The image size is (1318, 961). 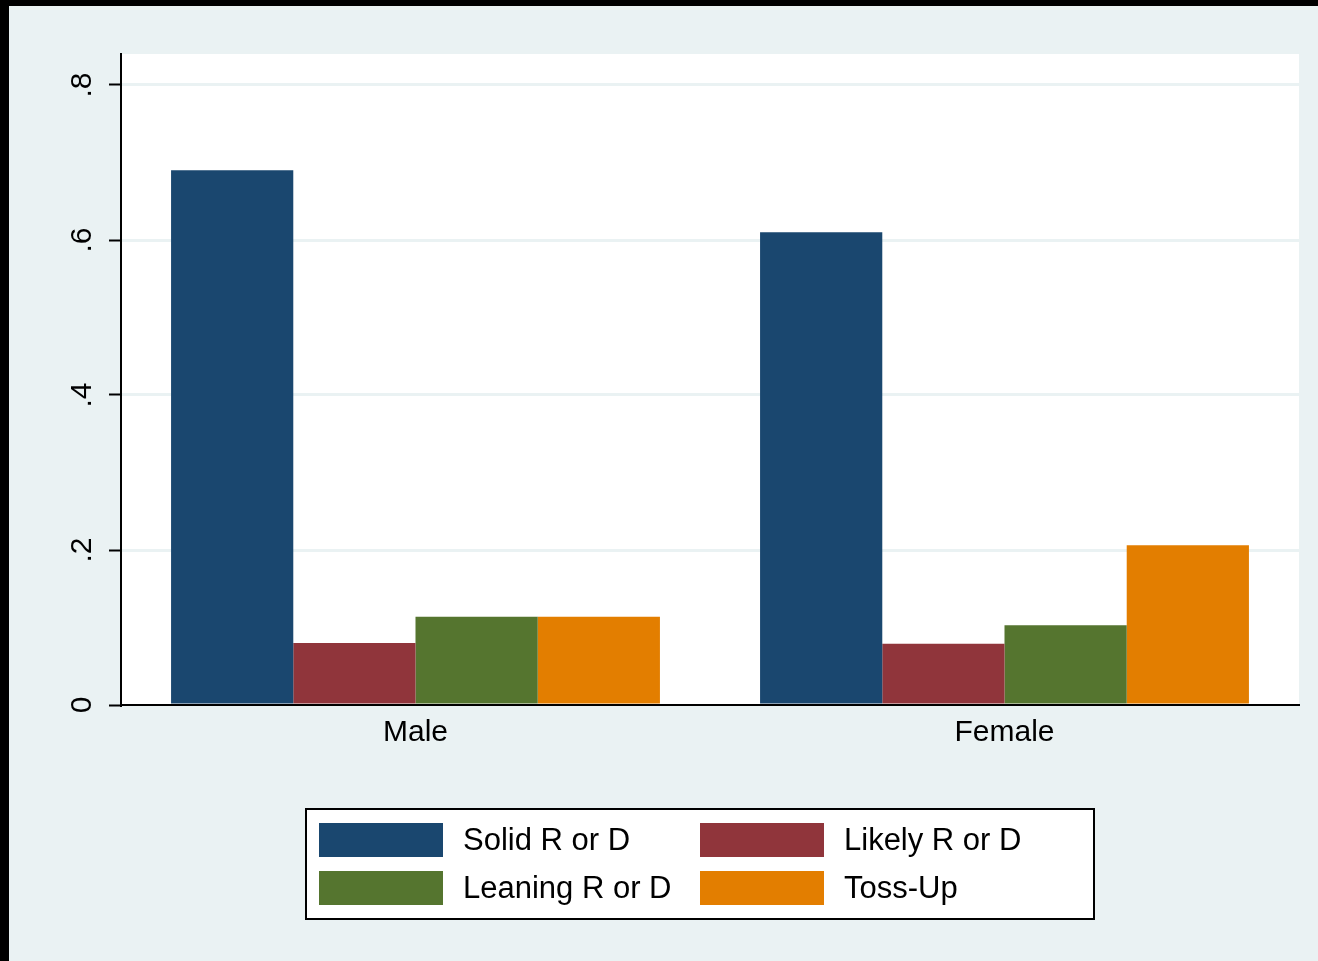 What do you see at coordinates (81, 240) in the screenshot?
I see `y-tick-label: .6` at bounding box center [81, 240].